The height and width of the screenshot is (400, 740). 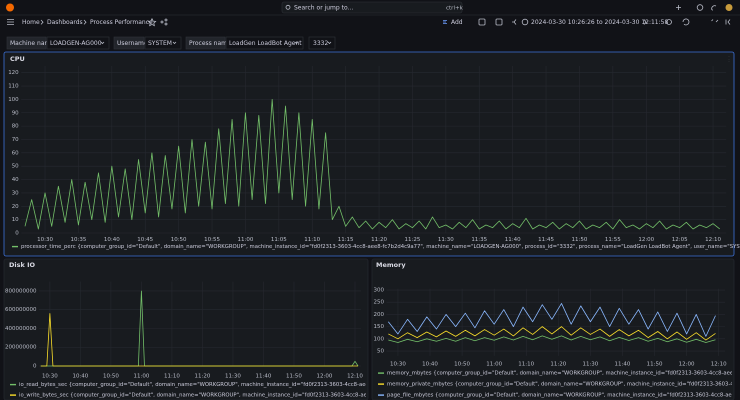 What do you see at coordinates (152, 22) in the screenshot?
I see `star-icon` at bounding box center [152, 22].